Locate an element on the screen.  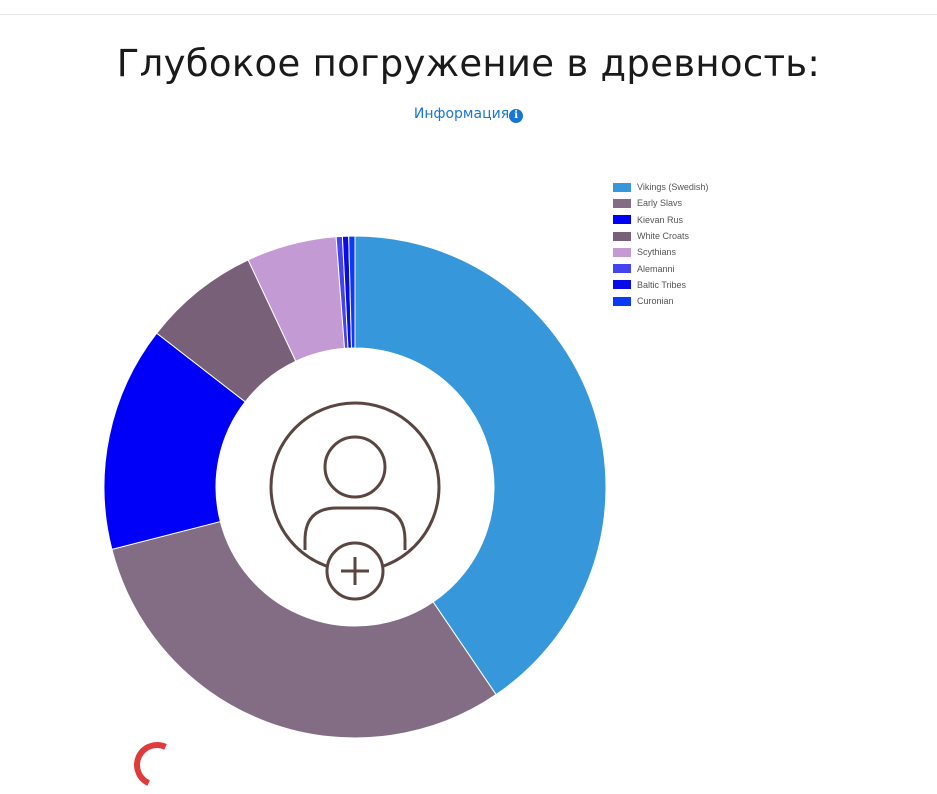
info-link: Информация i is located at coordinates (468, 114).